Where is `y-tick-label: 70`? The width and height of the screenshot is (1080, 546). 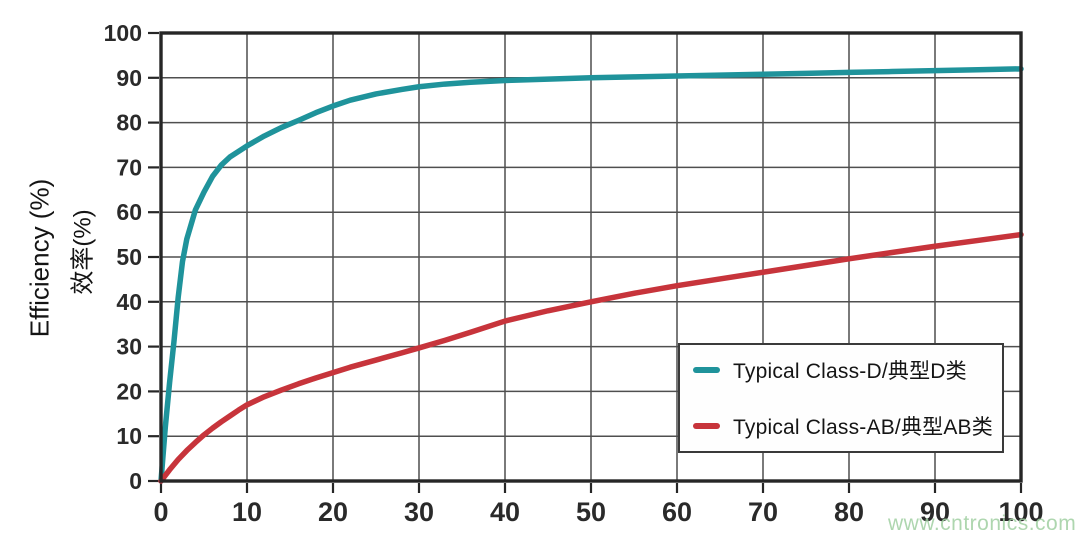
y-tick-label: 70 is located at coordinates (129, 167).